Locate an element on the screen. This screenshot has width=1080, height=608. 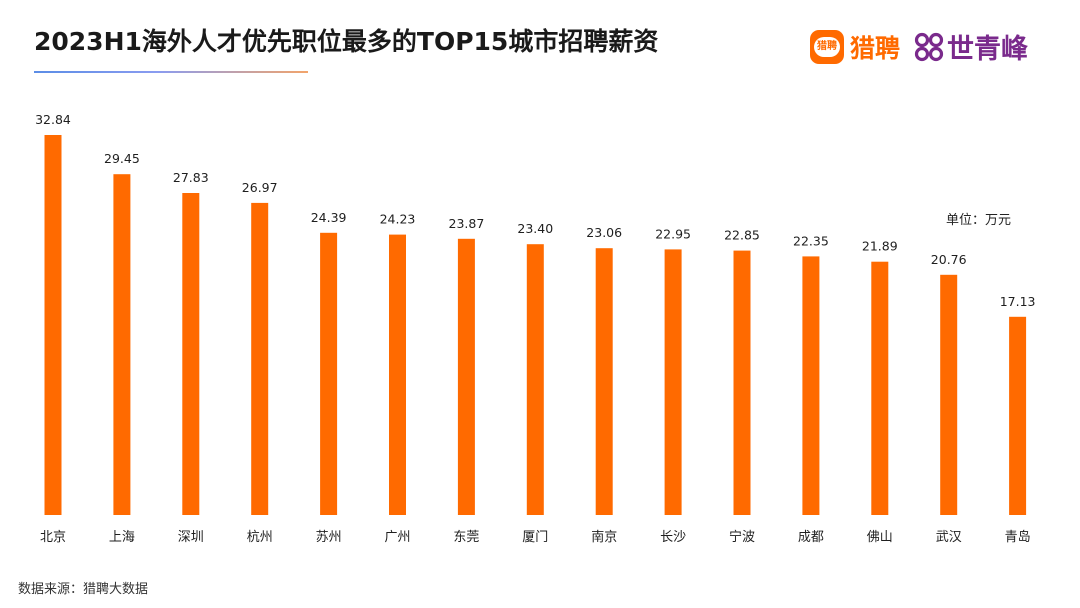
bar-长沙 is located at coordinates (673, 382).